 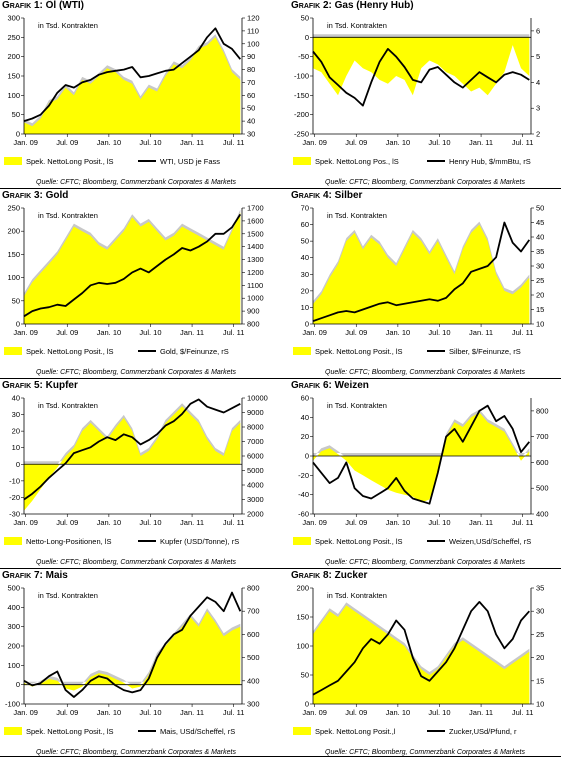 I want to click on left-tick-label: 30, so click(x=305, y=274).